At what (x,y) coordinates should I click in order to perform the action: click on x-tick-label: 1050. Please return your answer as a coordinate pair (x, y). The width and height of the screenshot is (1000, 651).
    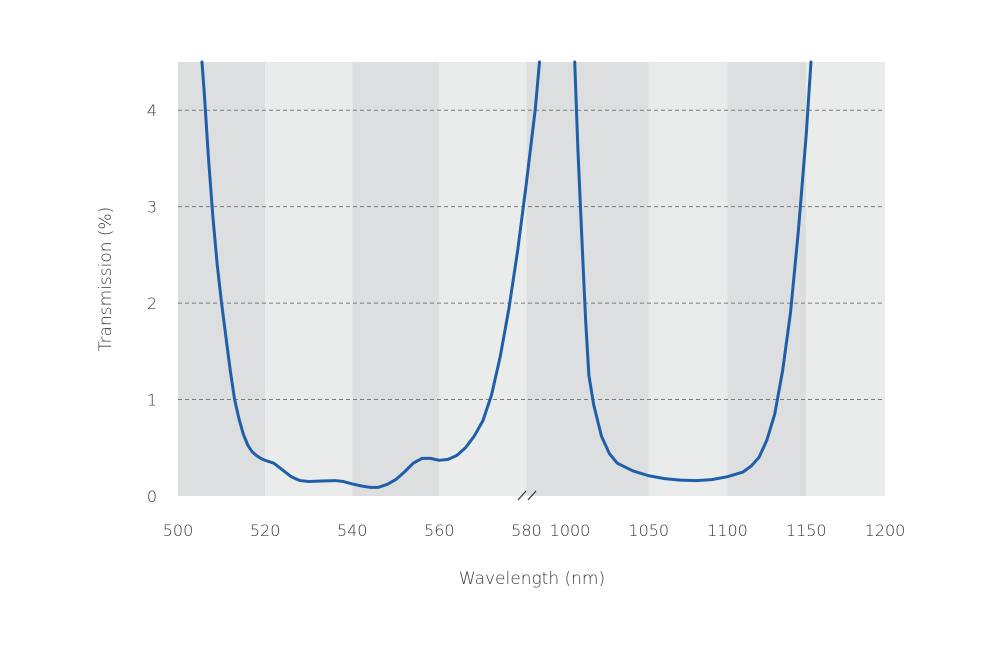
    Looking at the image, I should click on (648, 530).